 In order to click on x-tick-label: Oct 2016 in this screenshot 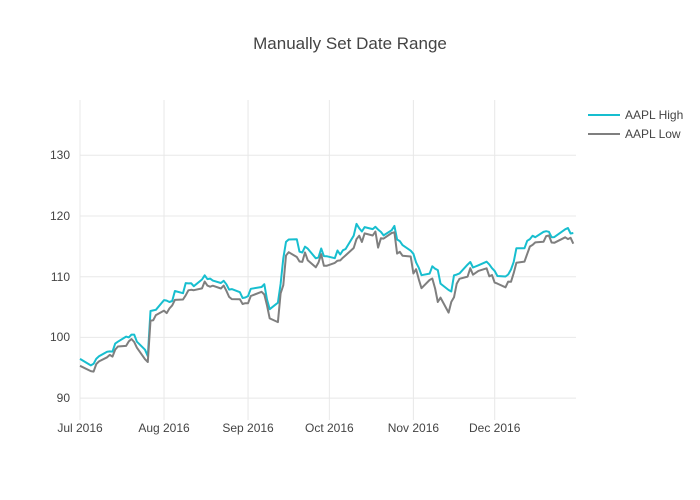, I will do `click(329, 428)`.